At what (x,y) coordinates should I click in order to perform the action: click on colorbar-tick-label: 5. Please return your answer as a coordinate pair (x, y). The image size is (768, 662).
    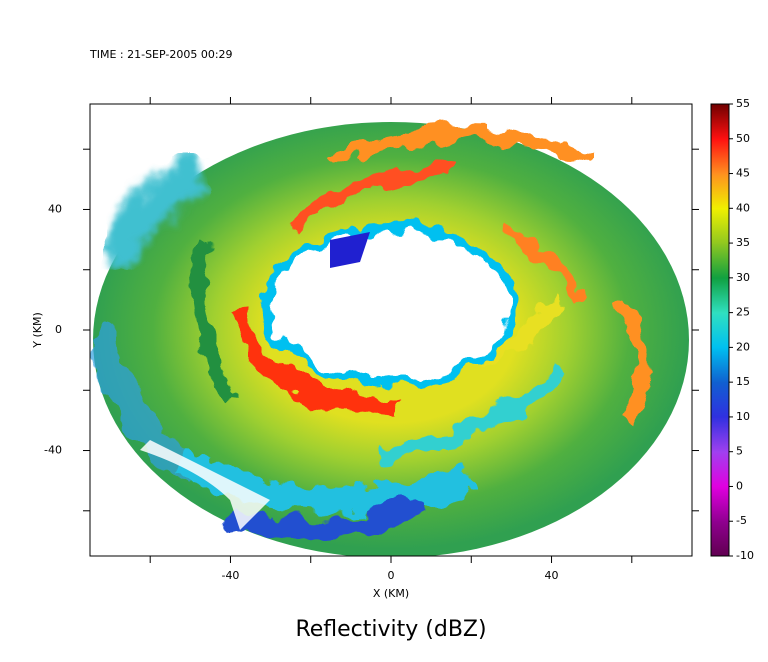
    Looking at the image, I should click on (739, 451).